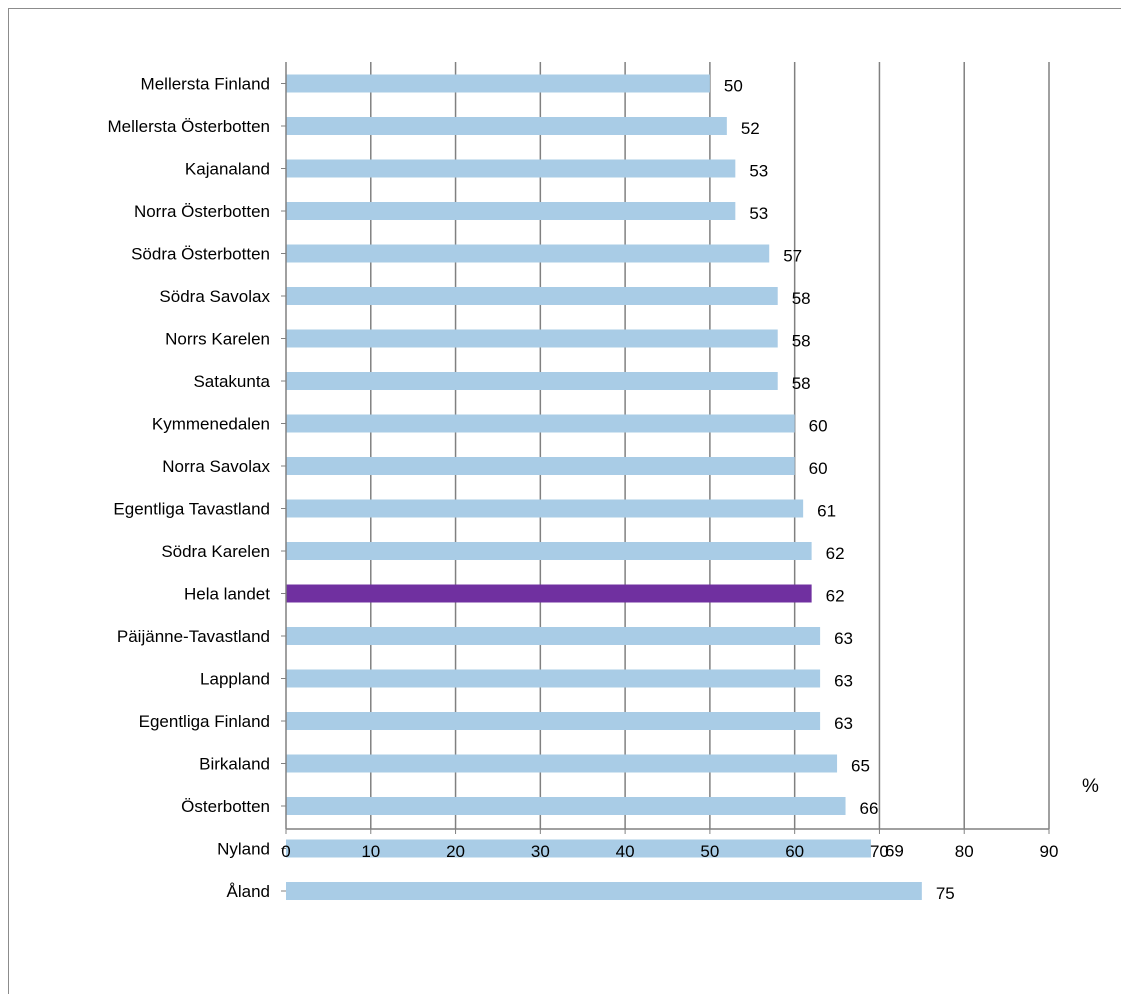  I want to click on category-label: Norrs Karelen, so click(217, 339).